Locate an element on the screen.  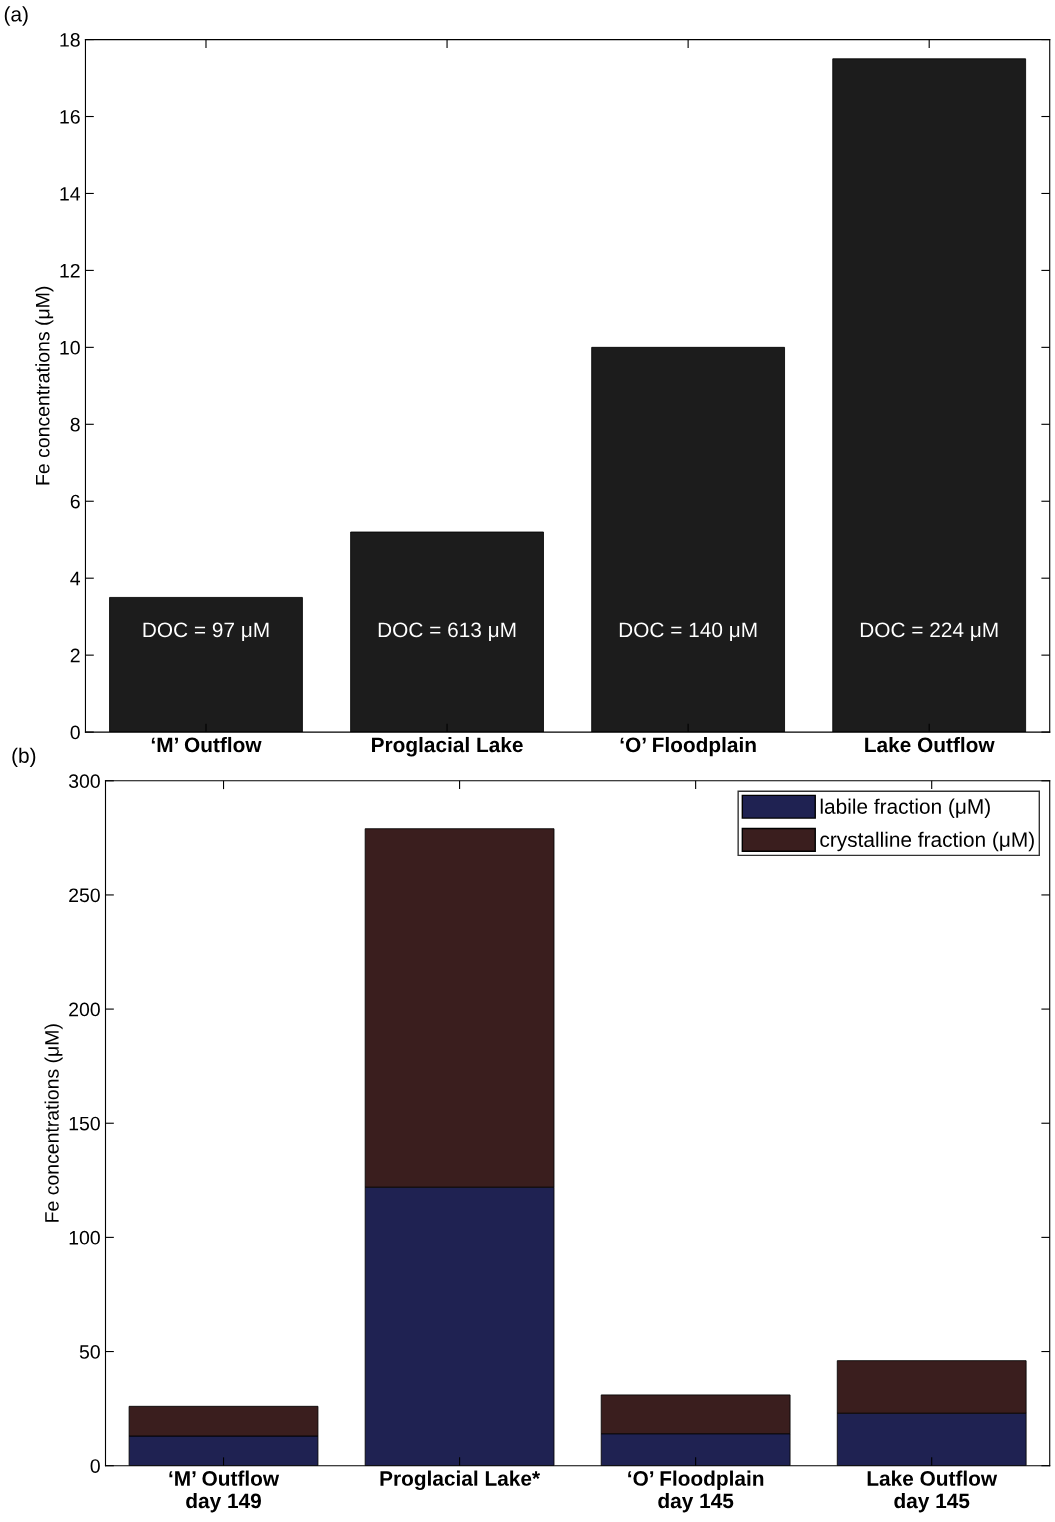
y-tick-label: 8 is located at coordinates (75, 424).